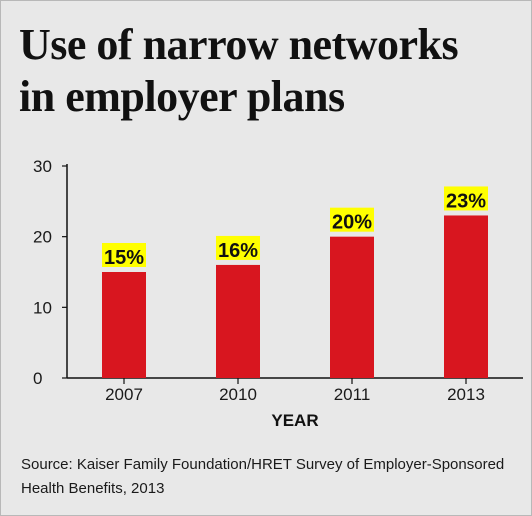  I want to click on x-tick-label: 2011, so click(352, 394).